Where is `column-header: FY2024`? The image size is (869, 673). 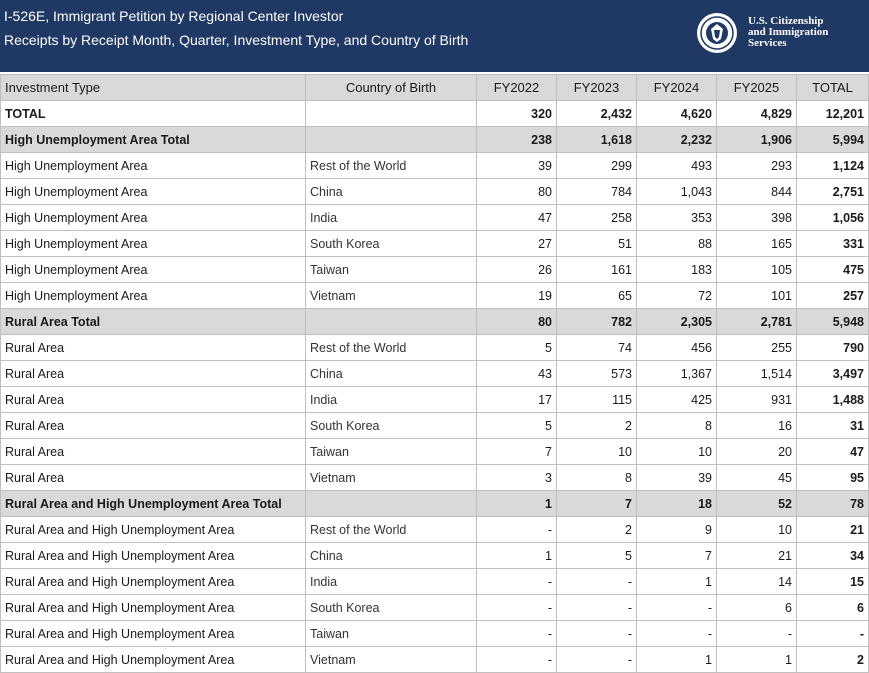 column-header: FY2024 is located at coordinates (676, 87).